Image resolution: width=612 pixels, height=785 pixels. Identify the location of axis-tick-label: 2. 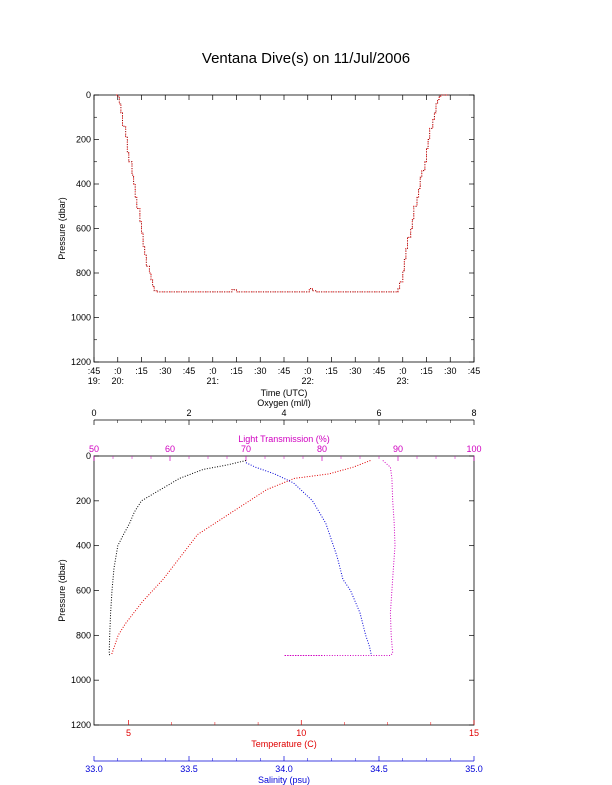
(188, 413).